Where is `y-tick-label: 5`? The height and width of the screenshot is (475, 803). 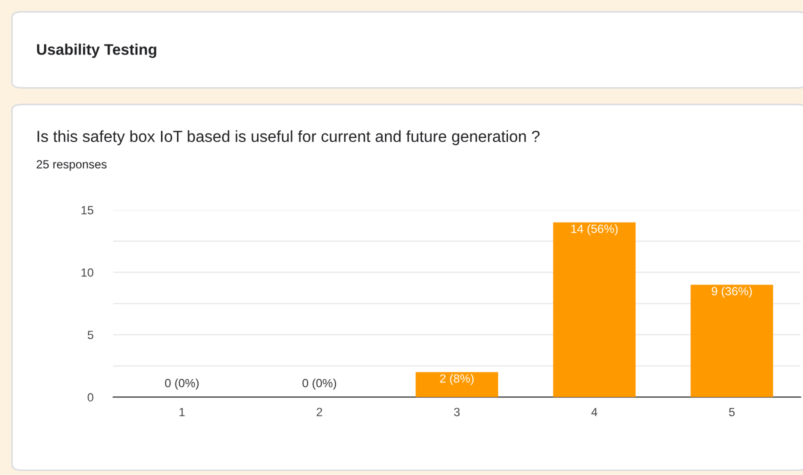 y-tick-label: 5 is located at coordinates (91, 335).